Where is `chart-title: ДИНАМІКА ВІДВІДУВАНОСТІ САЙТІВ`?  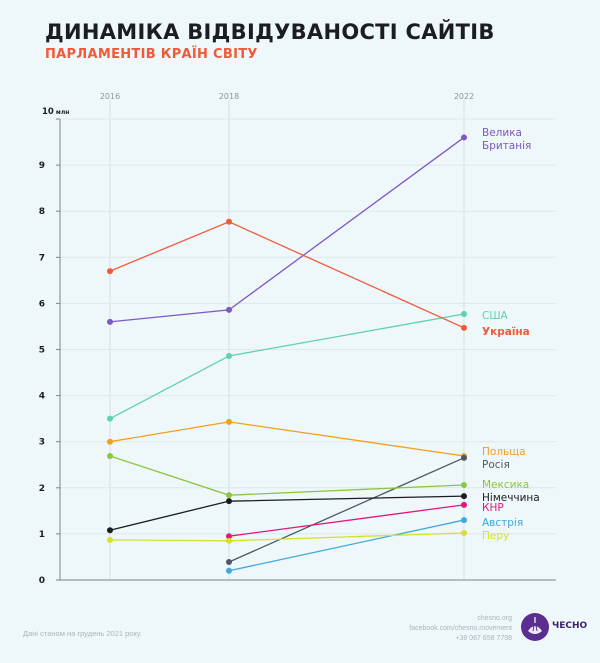
chart-title: ДИНАМІКА ВІДВІДУВАНОСТІ САЙТІВ is located at coordinates (270, 32).